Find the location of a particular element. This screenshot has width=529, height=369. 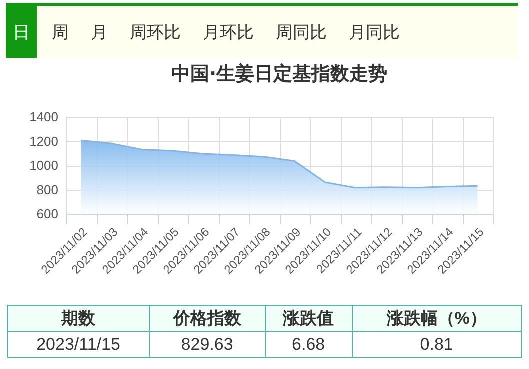

y-tick-label: 1000 is located at coordinates (44, 165).